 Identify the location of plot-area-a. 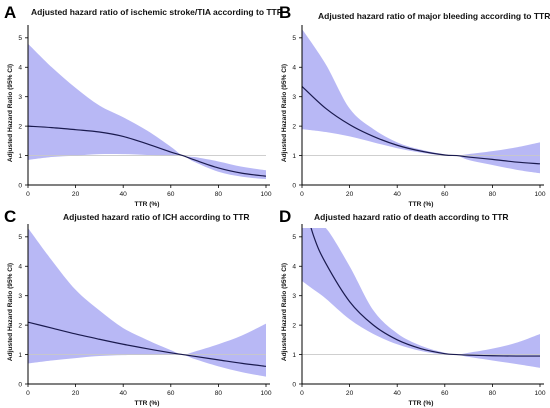
(147, 111).